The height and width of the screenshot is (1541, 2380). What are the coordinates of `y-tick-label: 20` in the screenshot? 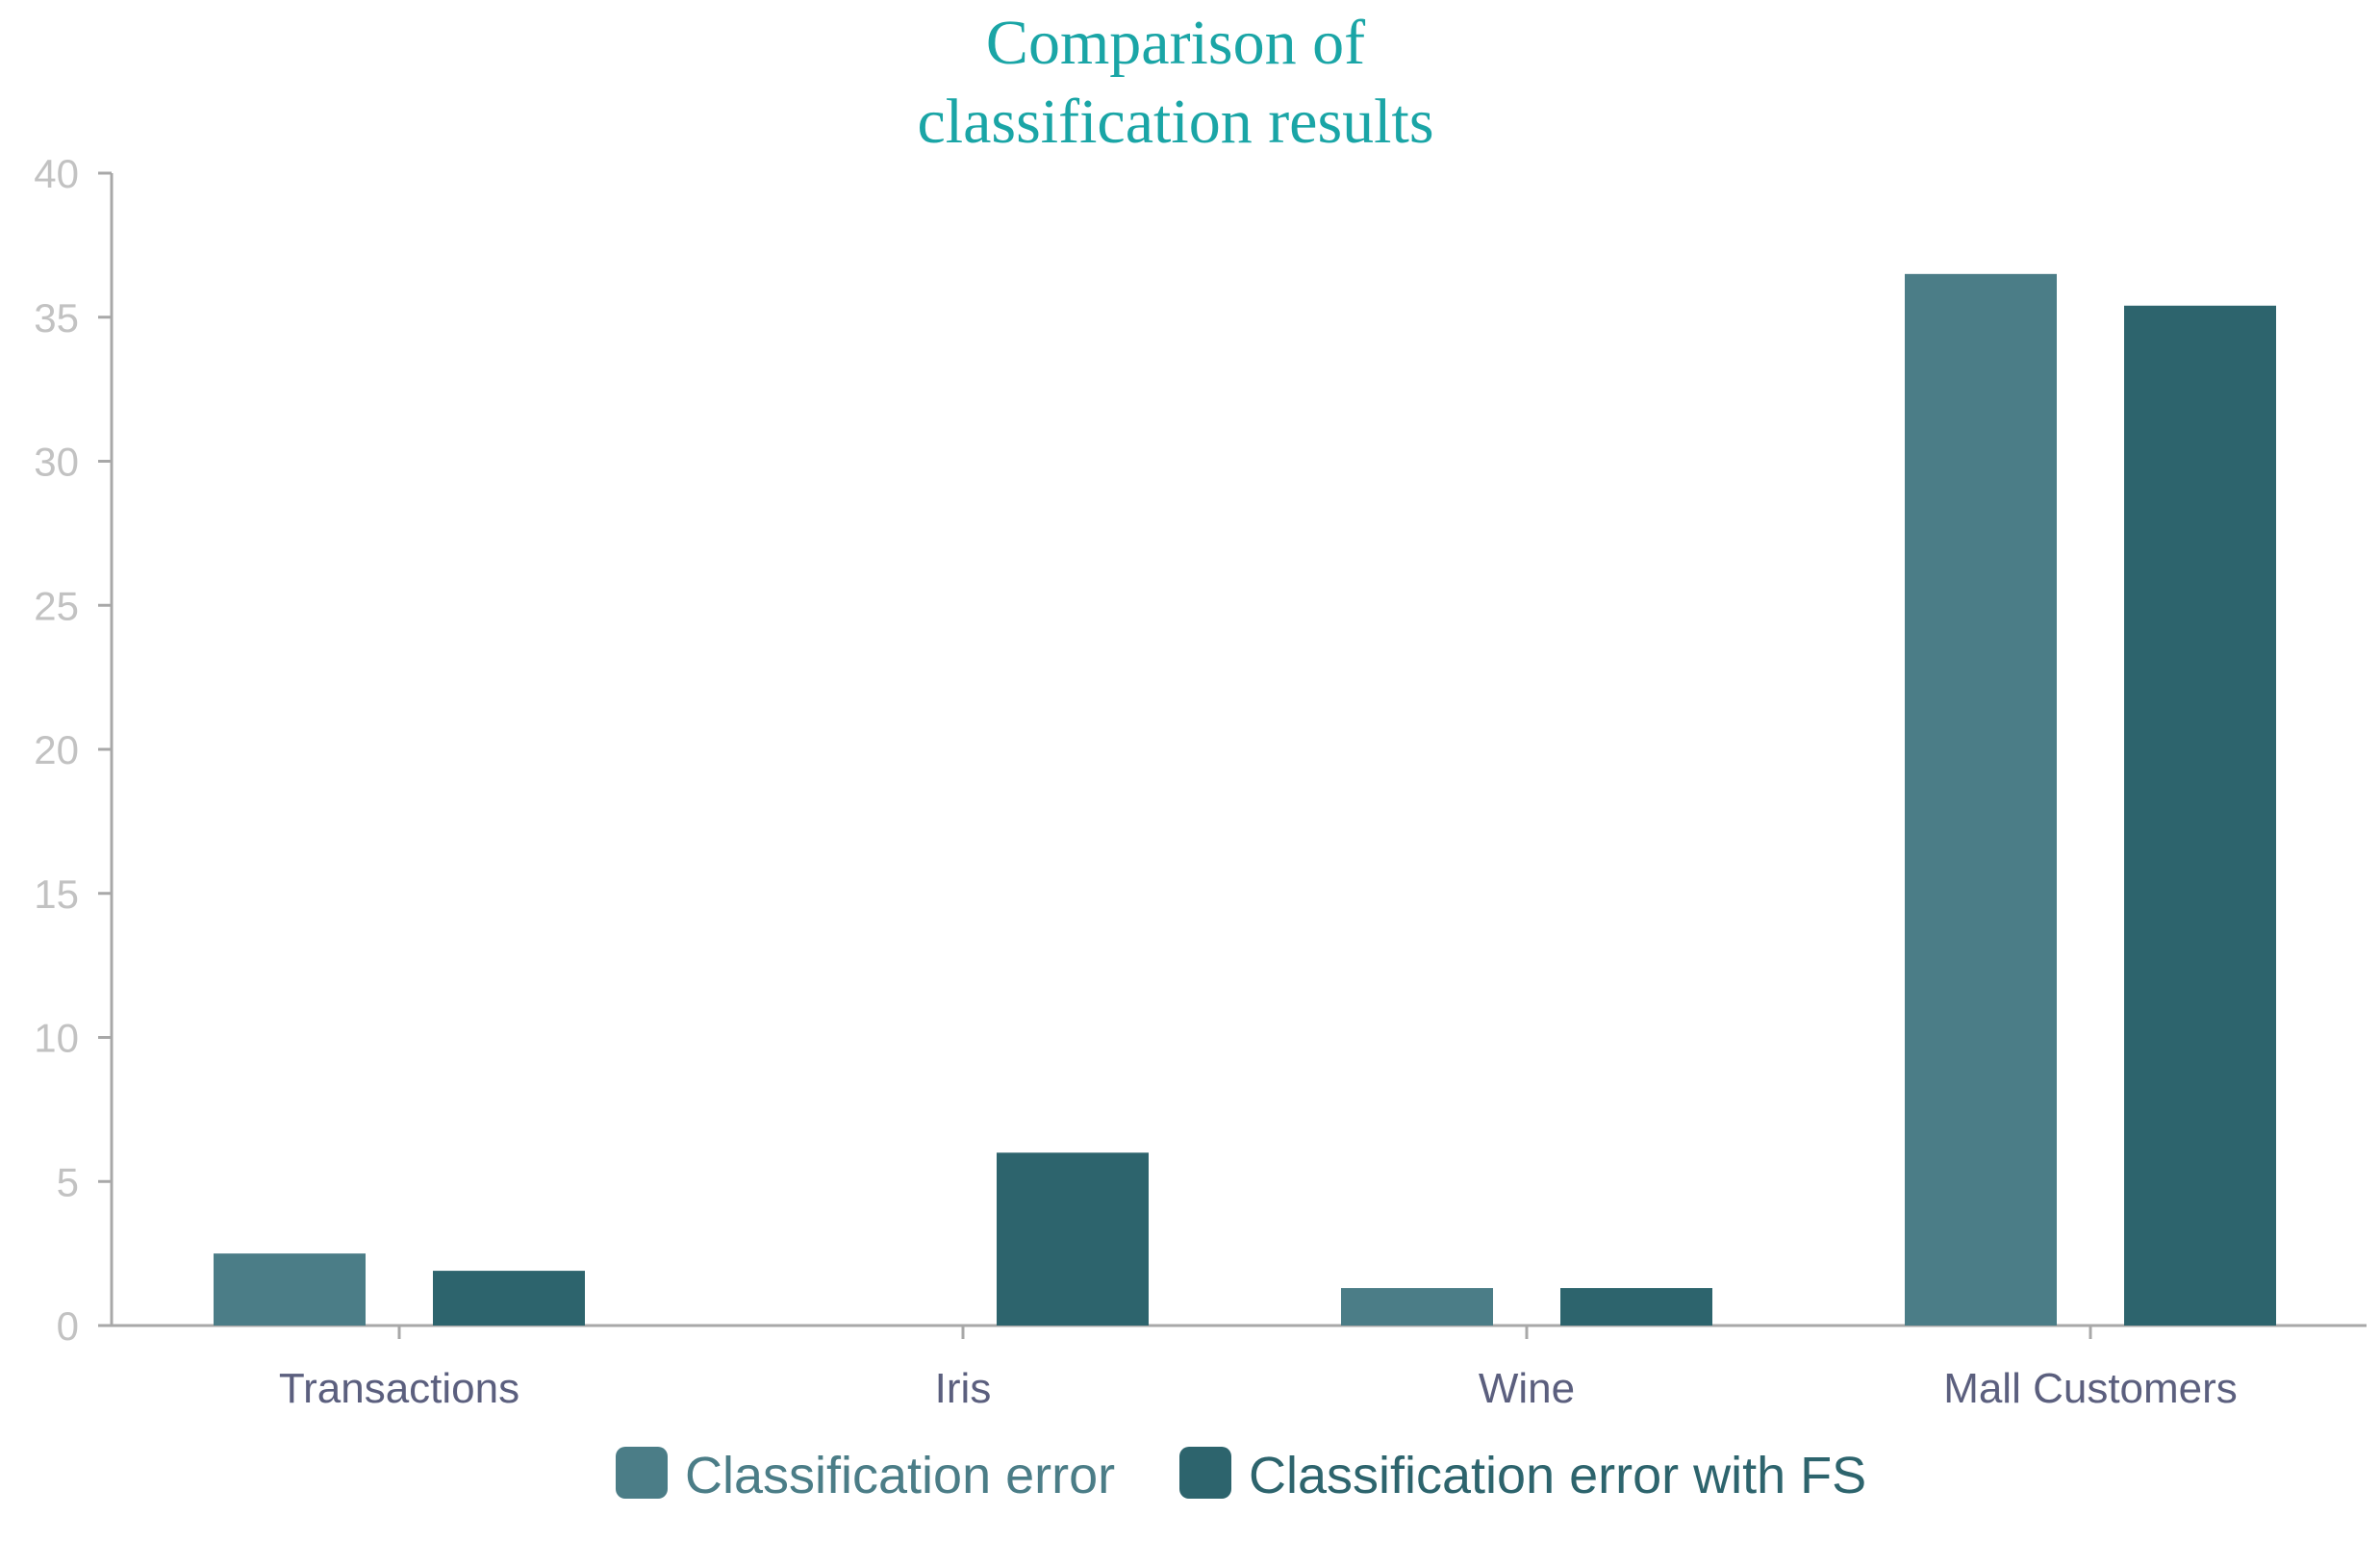 It's located at (57, 749).